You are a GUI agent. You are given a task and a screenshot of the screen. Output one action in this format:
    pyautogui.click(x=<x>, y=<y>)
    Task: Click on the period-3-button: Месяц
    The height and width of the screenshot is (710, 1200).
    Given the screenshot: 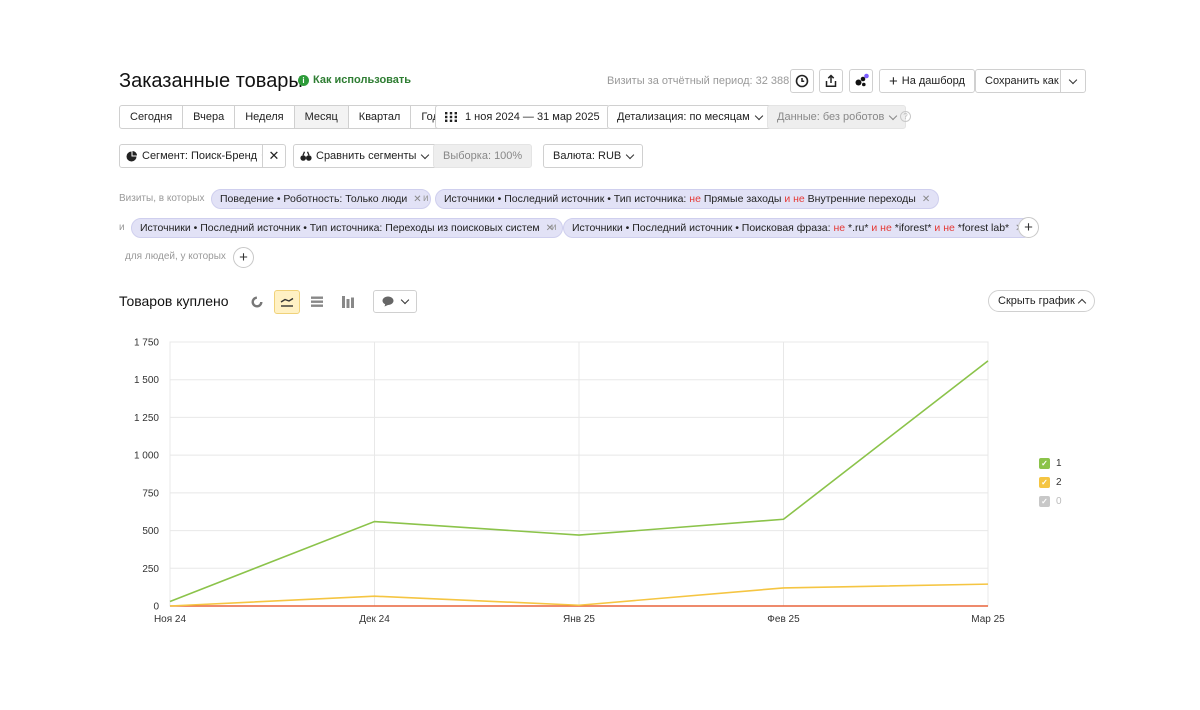 What is the action you would take?
    pyautogui.click(x=321, y=117)
    